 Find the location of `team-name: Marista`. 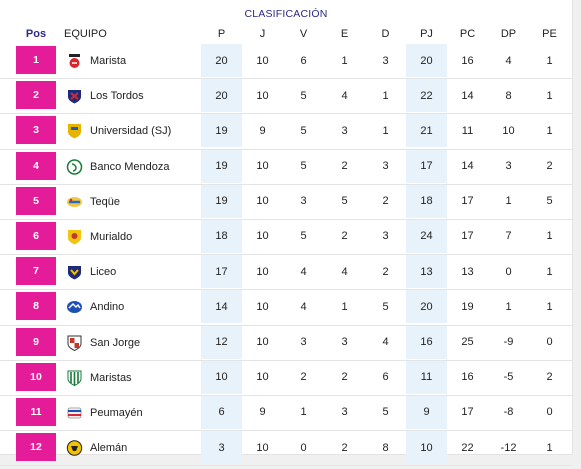

team-name: Marista is located at coordinates (108, 61).